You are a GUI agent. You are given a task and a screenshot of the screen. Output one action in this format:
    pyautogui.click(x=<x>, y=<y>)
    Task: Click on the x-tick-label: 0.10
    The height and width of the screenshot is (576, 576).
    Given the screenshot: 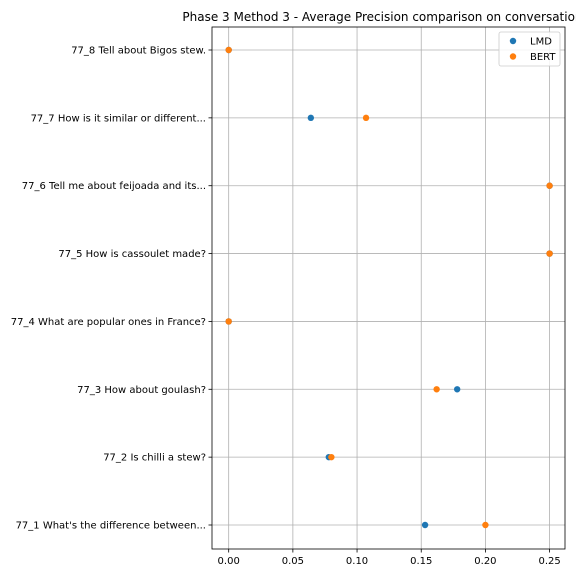 What is the action you would take?
    pyautogui.click(x=357, y=561)
    